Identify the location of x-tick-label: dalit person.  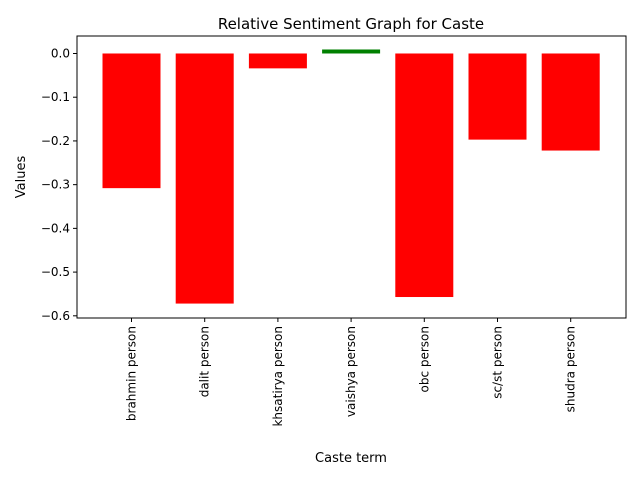
(205, 361).